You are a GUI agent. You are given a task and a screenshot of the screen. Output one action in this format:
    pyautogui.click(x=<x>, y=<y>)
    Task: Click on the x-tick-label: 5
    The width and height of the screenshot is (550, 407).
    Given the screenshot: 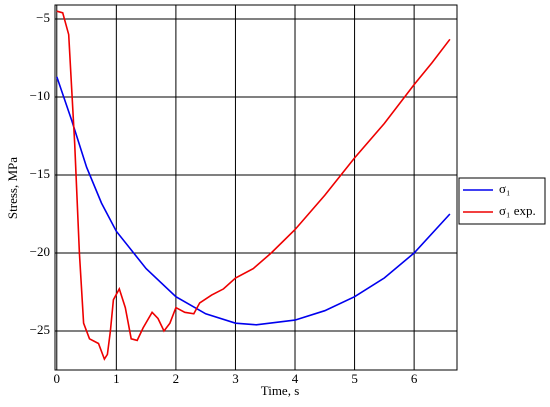 What is the action you would take?
    pyautogui.click(x=354, y=378)
    